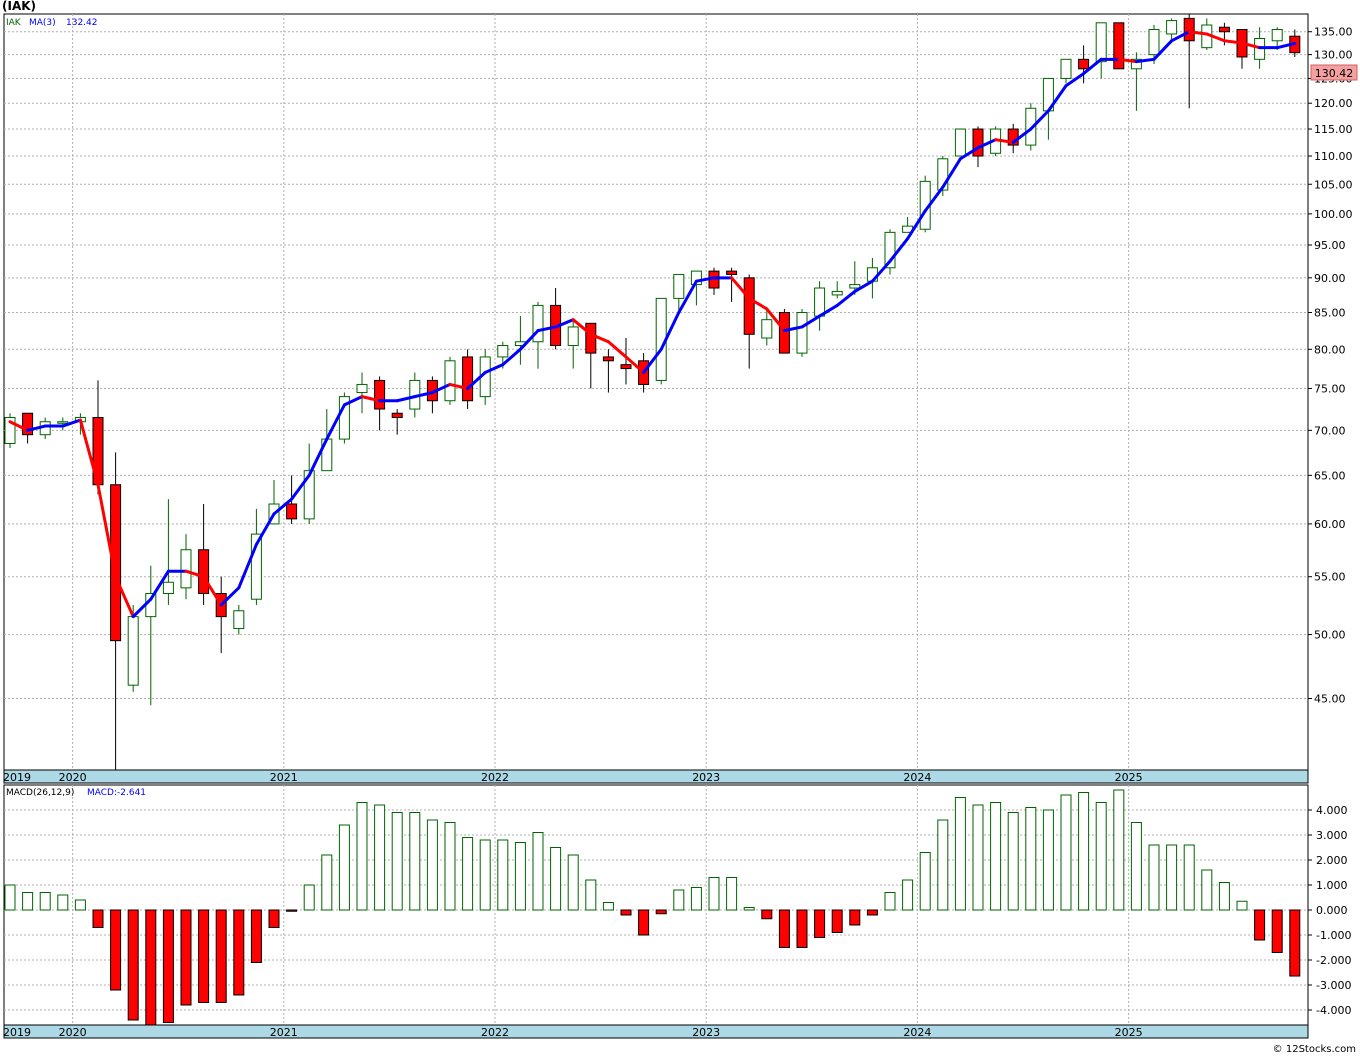 The image size is (1360, 1060). I want to click on price-legend-ma-value: 132.42, so click(82, 23).